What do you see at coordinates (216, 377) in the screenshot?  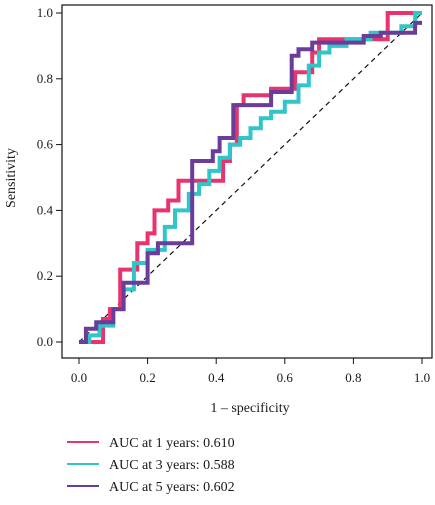 I see `x-tick-label: 0.4` at bounding box center [216, 377].